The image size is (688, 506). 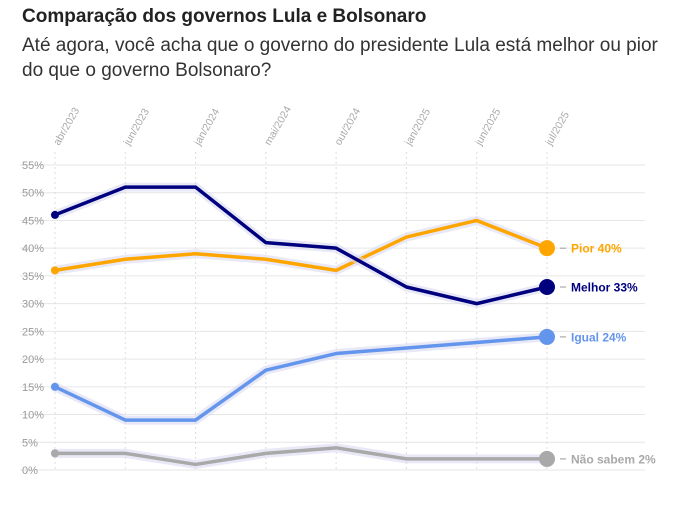 I want to click on x-tick-label: abr/2023, so click(x=66, y=126).